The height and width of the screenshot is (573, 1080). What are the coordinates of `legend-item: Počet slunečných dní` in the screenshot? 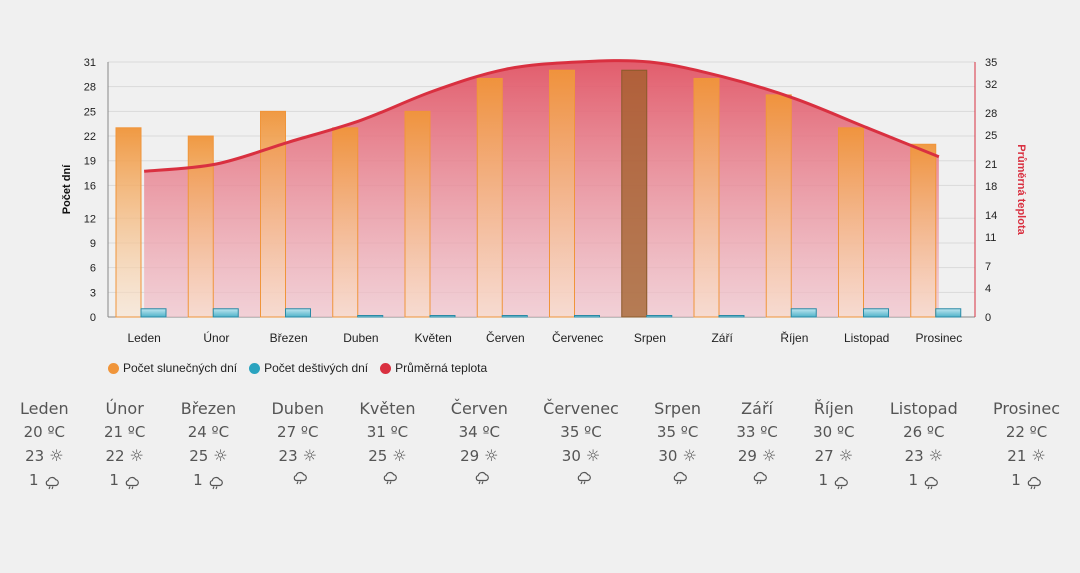 It's located at (172, 368).